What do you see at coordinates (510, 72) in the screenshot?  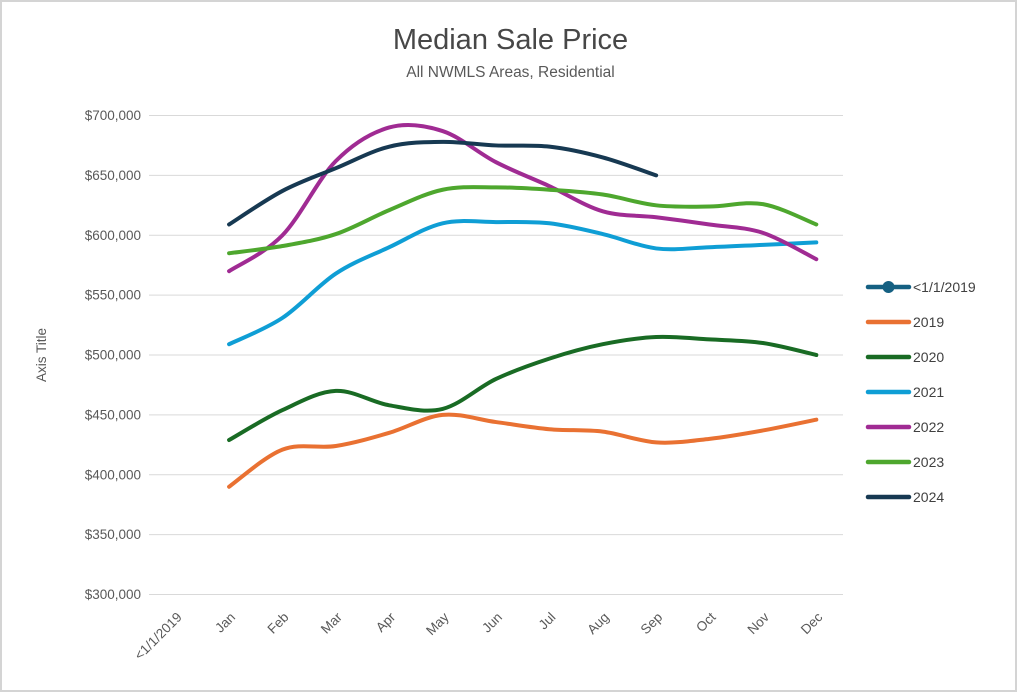 I see `chart-subtitle: All NWMLS Areas, Residential` at bounding box center [510, 72].